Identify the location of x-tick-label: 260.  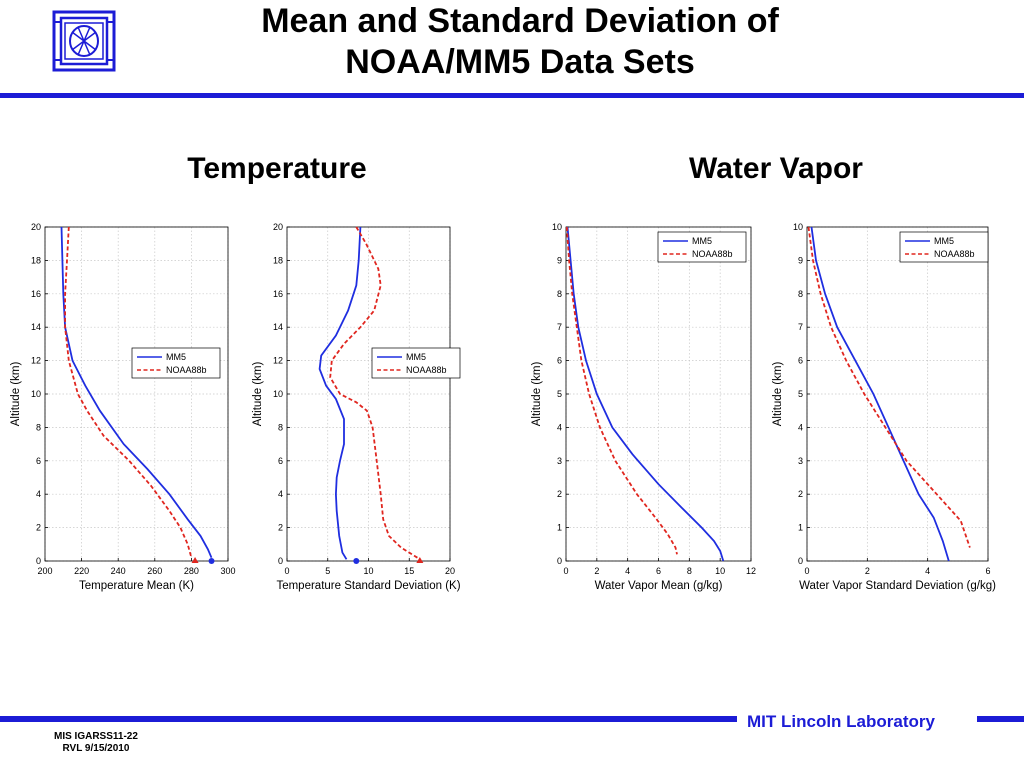
(154, 571).